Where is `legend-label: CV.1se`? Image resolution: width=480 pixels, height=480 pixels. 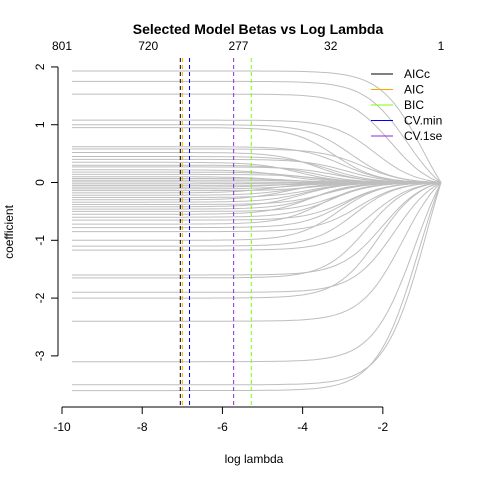
legend-label: CV.1se is located at coordinates (423, 136).